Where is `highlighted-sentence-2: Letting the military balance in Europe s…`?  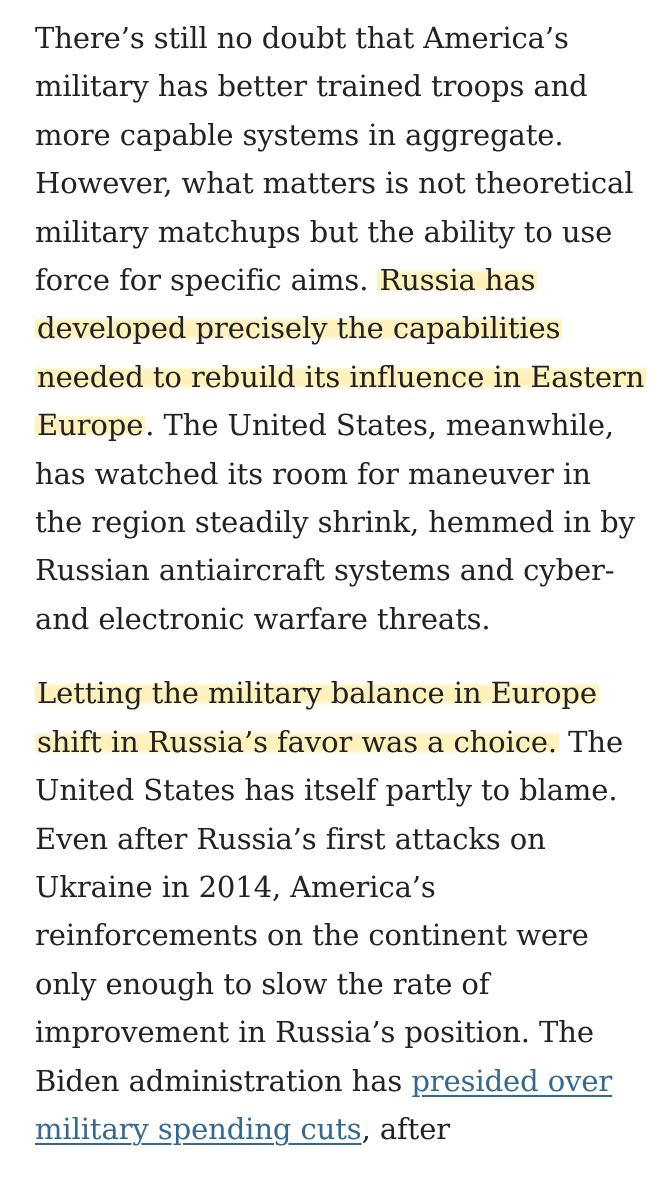 highlighted-sentence-2: Letting the military balance in Europe s… is located at coordinates (317, 717).